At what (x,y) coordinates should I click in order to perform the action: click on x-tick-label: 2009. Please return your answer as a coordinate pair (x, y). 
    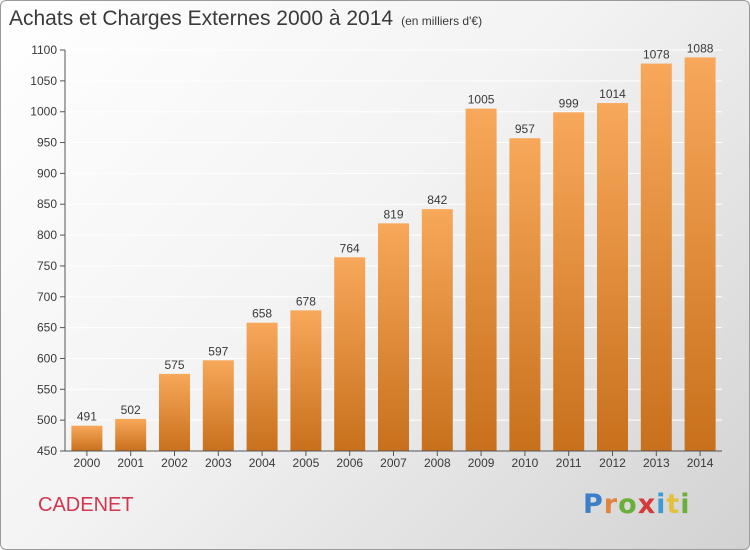
    Looking at the image, I should click on (481, 463).